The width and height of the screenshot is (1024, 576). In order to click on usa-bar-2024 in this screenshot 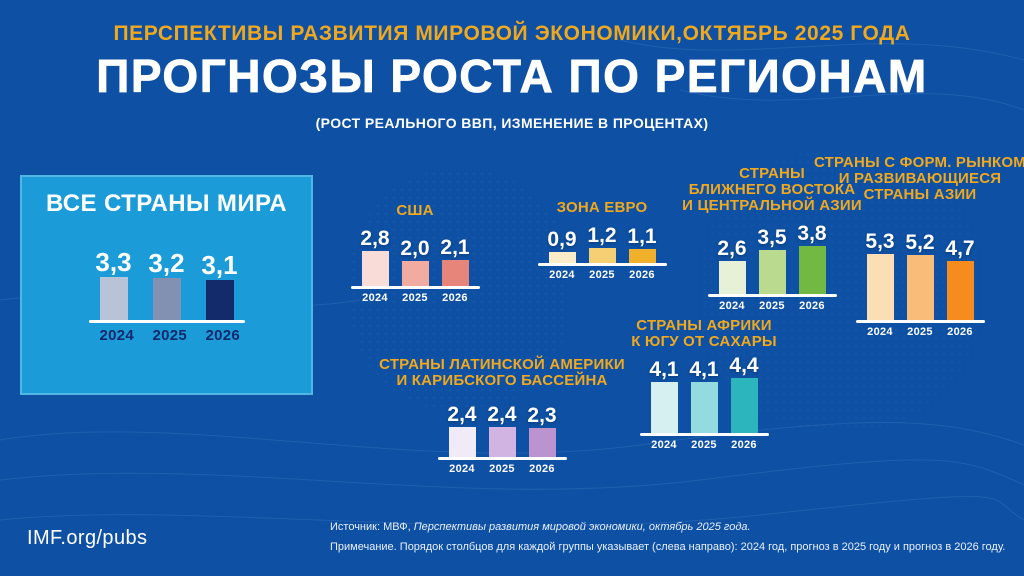, I will do `click(375, 268)`.